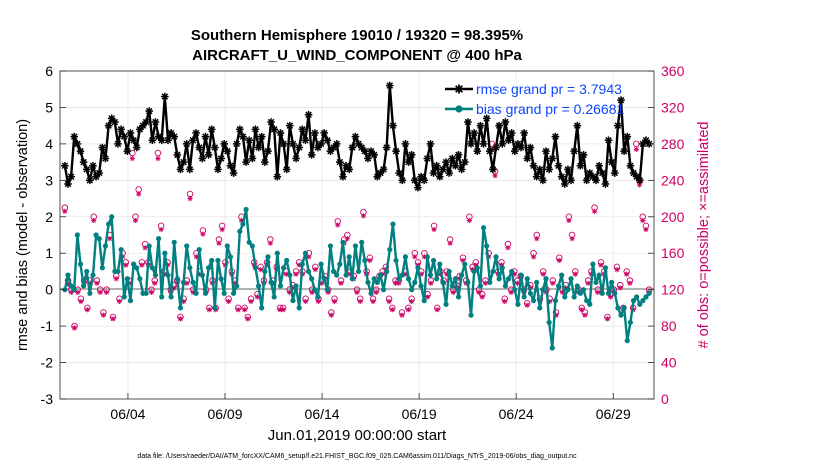 The height and width of the screenshot is (470, 830). I want to click on legend-rmse-asterisk-icon, so click(459, 89).